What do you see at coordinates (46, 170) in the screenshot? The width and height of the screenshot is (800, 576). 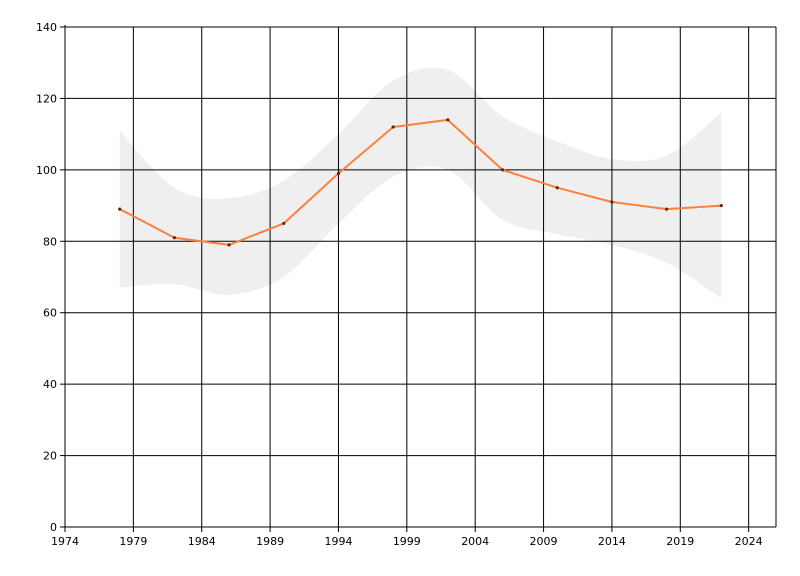 I see `y-tick-label: 100` at bounding box center [46, 170].